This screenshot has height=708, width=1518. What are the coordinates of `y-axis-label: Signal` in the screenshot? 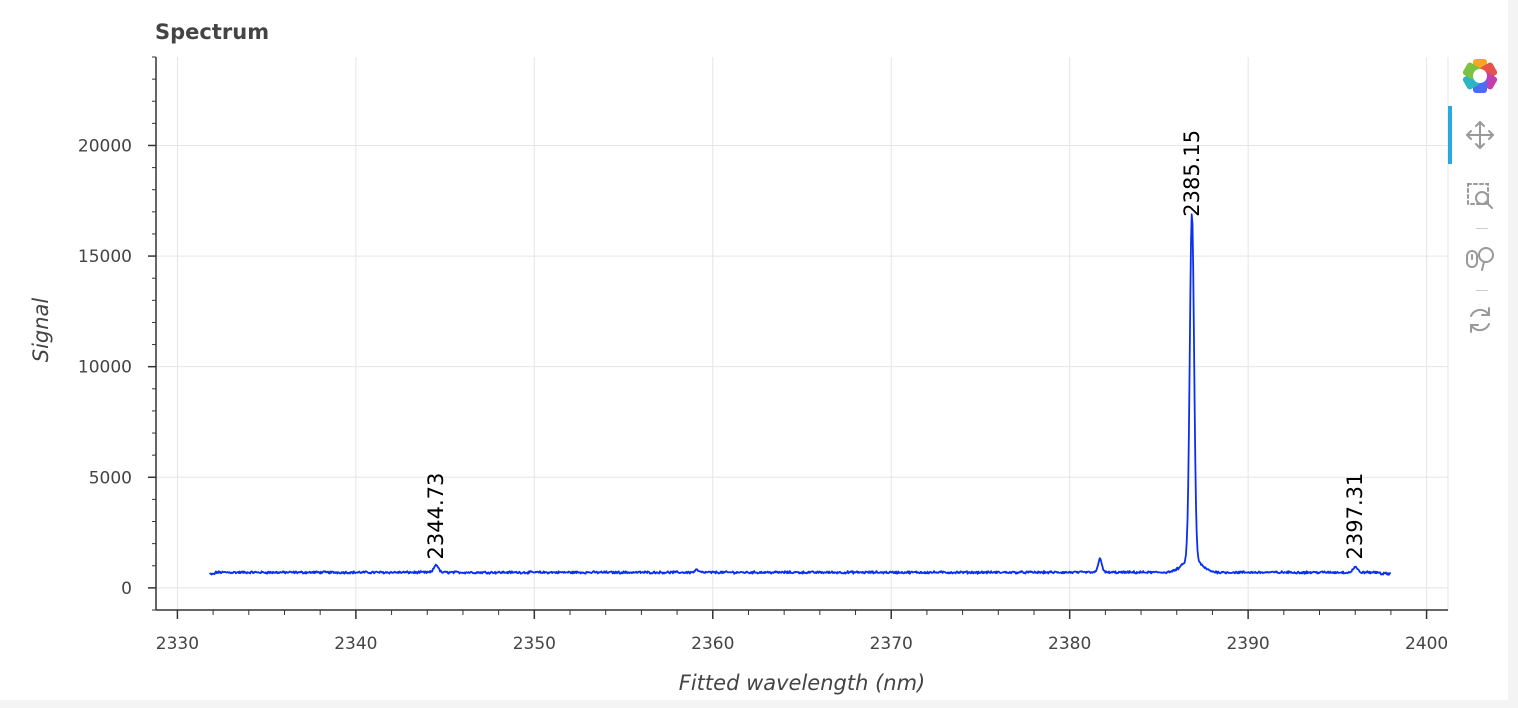 It's located at (41, 330).